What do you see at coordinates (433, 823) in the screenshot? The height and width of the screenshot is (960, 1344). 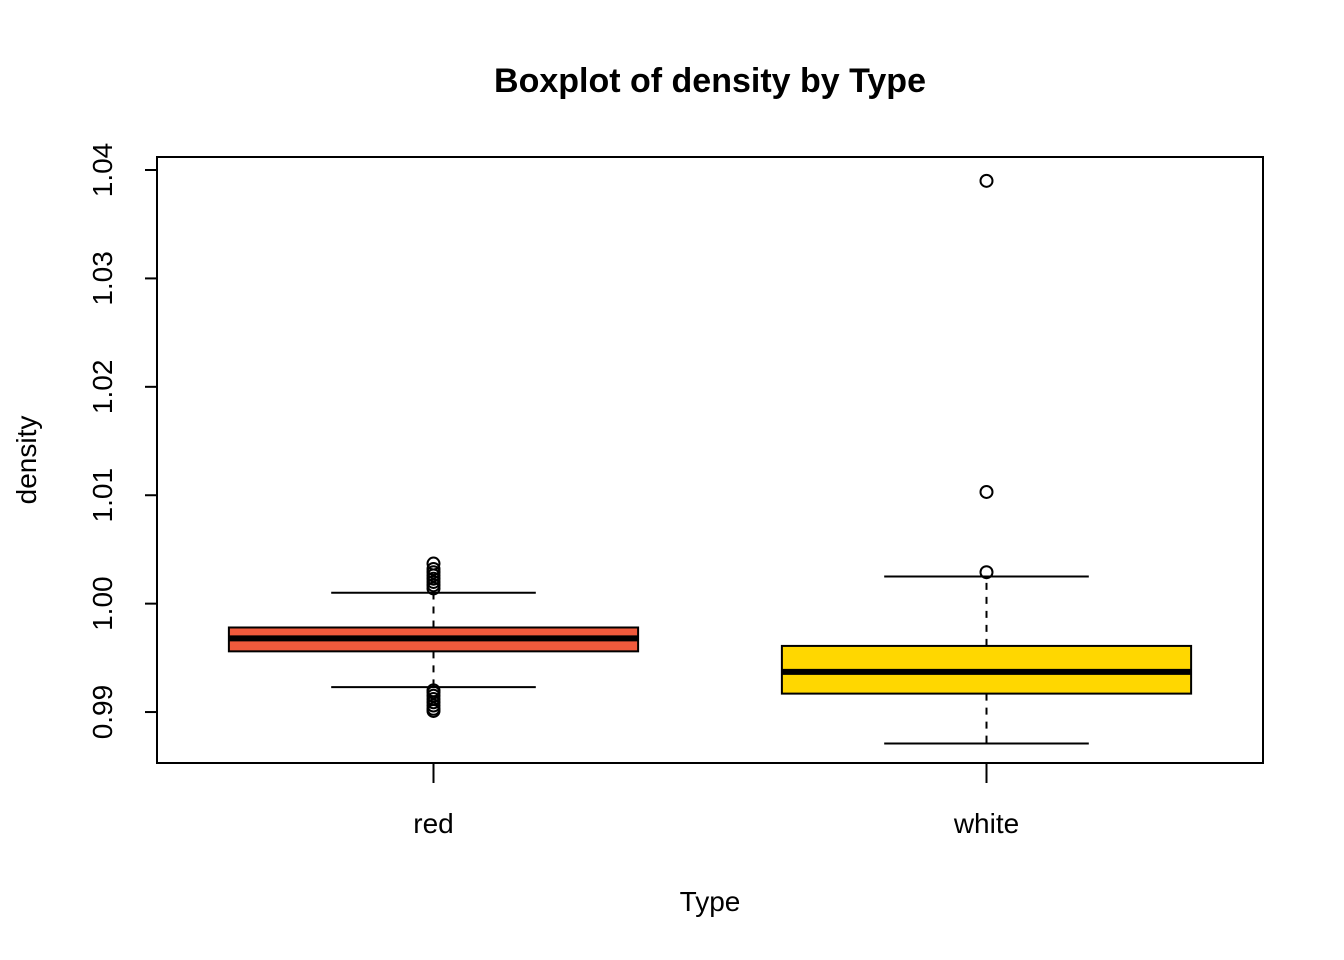 I see `x-tick-label: red` at bounding box center [433, 823].